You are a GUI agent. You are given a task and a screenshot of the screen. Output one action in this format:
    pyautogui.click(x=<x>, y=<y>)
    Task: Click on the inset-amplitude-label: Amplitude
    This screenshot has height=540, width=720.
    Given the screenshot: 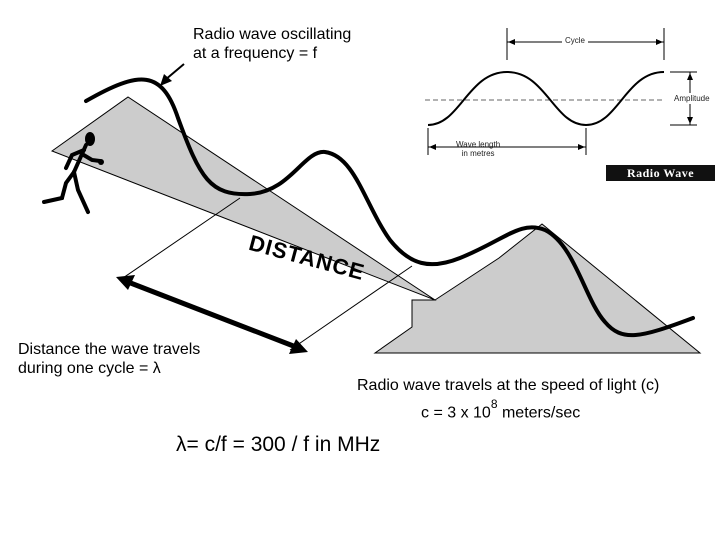 What is the action you would take?
    pyautogui.click(x=692, y=98)
    